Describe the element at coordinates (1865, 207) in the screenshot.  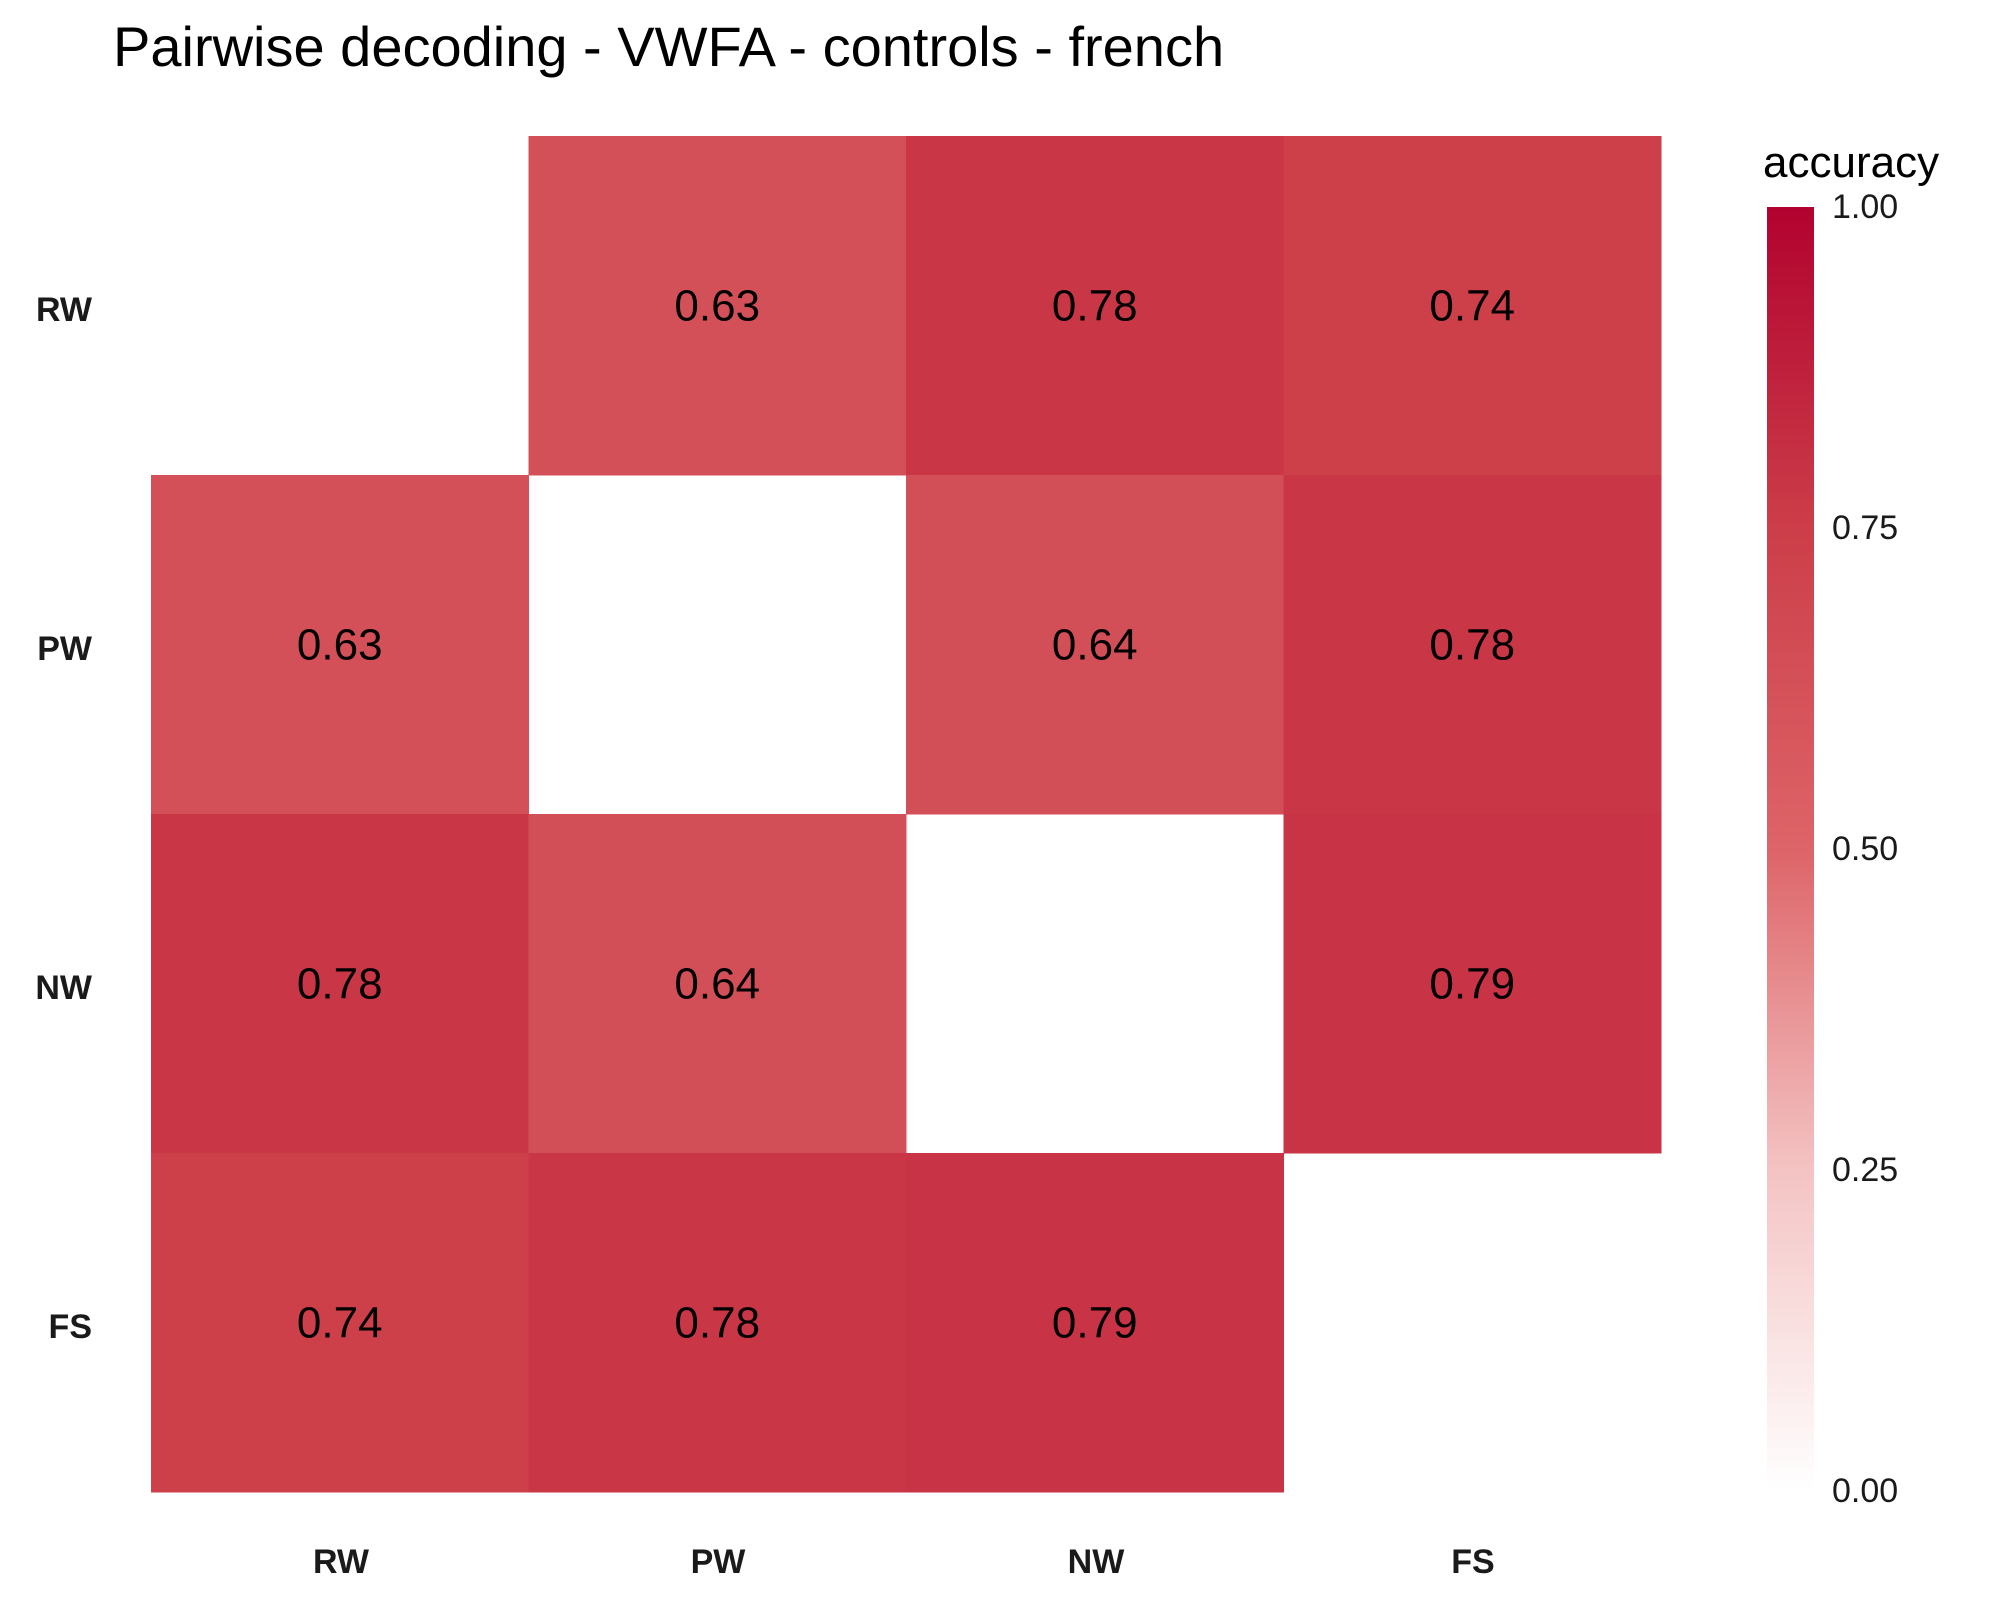
I see `legend-tick-1-00: 1.00` at that location.